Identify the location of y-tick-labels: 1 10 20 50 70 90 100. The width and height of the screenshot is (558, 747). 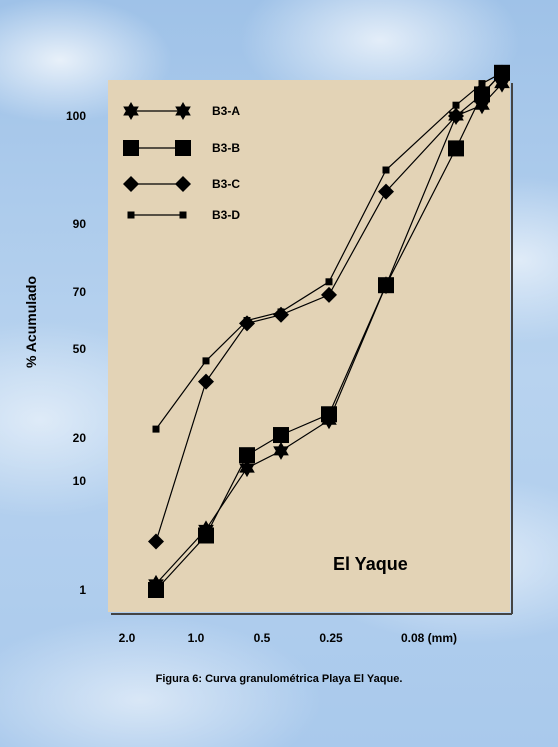
(76, 353).